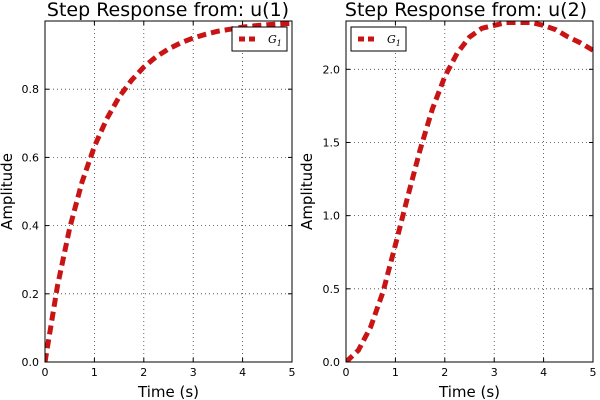 This screenshot has height=400, width=600. Describe the element at coordinates (332, 289) in the screenshot. I see `y-tick-label: 0.5` at that location.